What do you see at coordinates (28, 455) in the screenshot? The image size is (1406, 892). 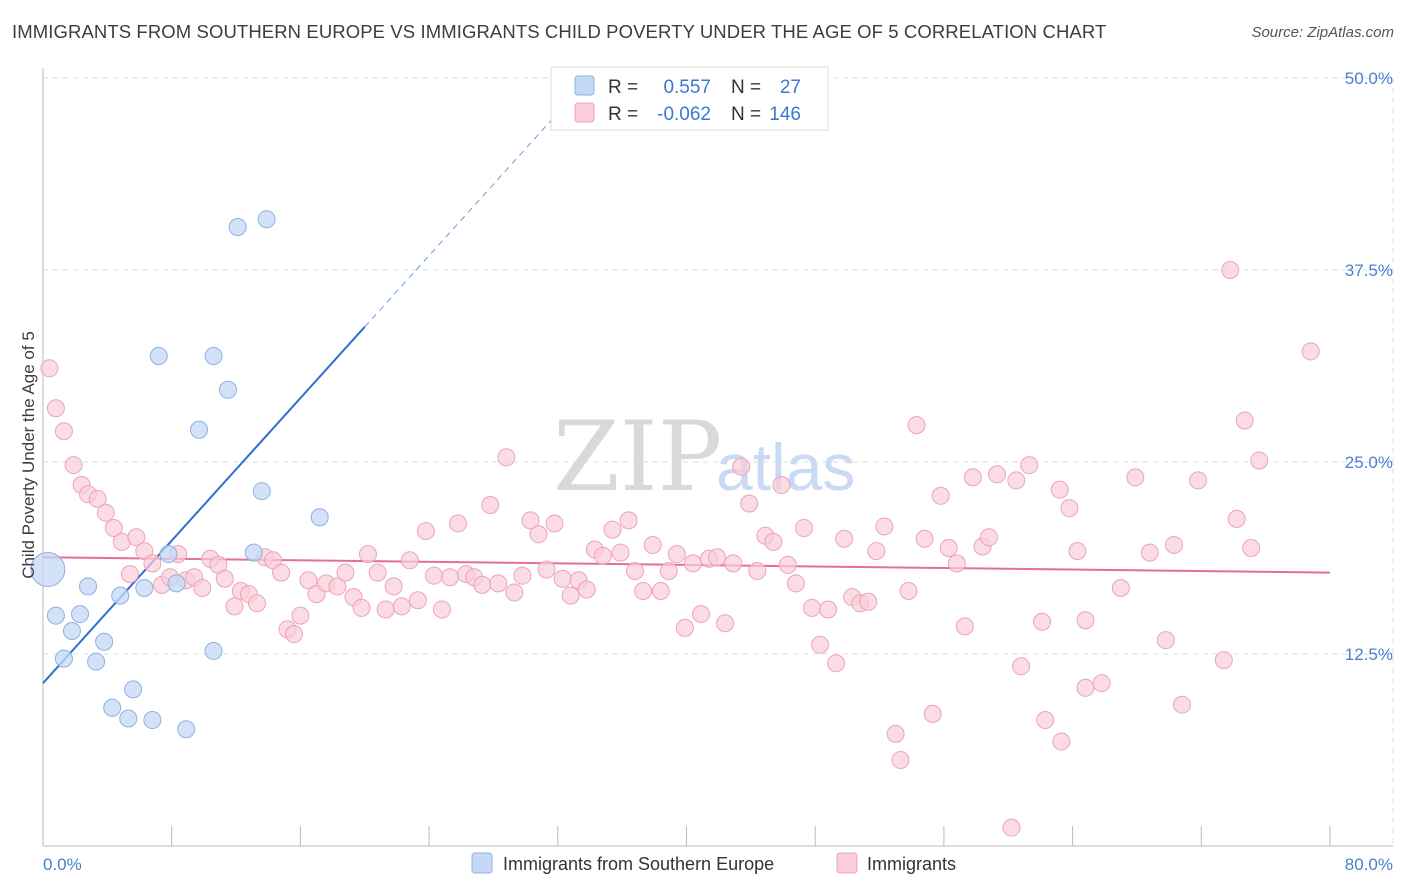 I see `y-axis-label: Child Poverty Under the Age of 5` at bounding box center [28, 455].